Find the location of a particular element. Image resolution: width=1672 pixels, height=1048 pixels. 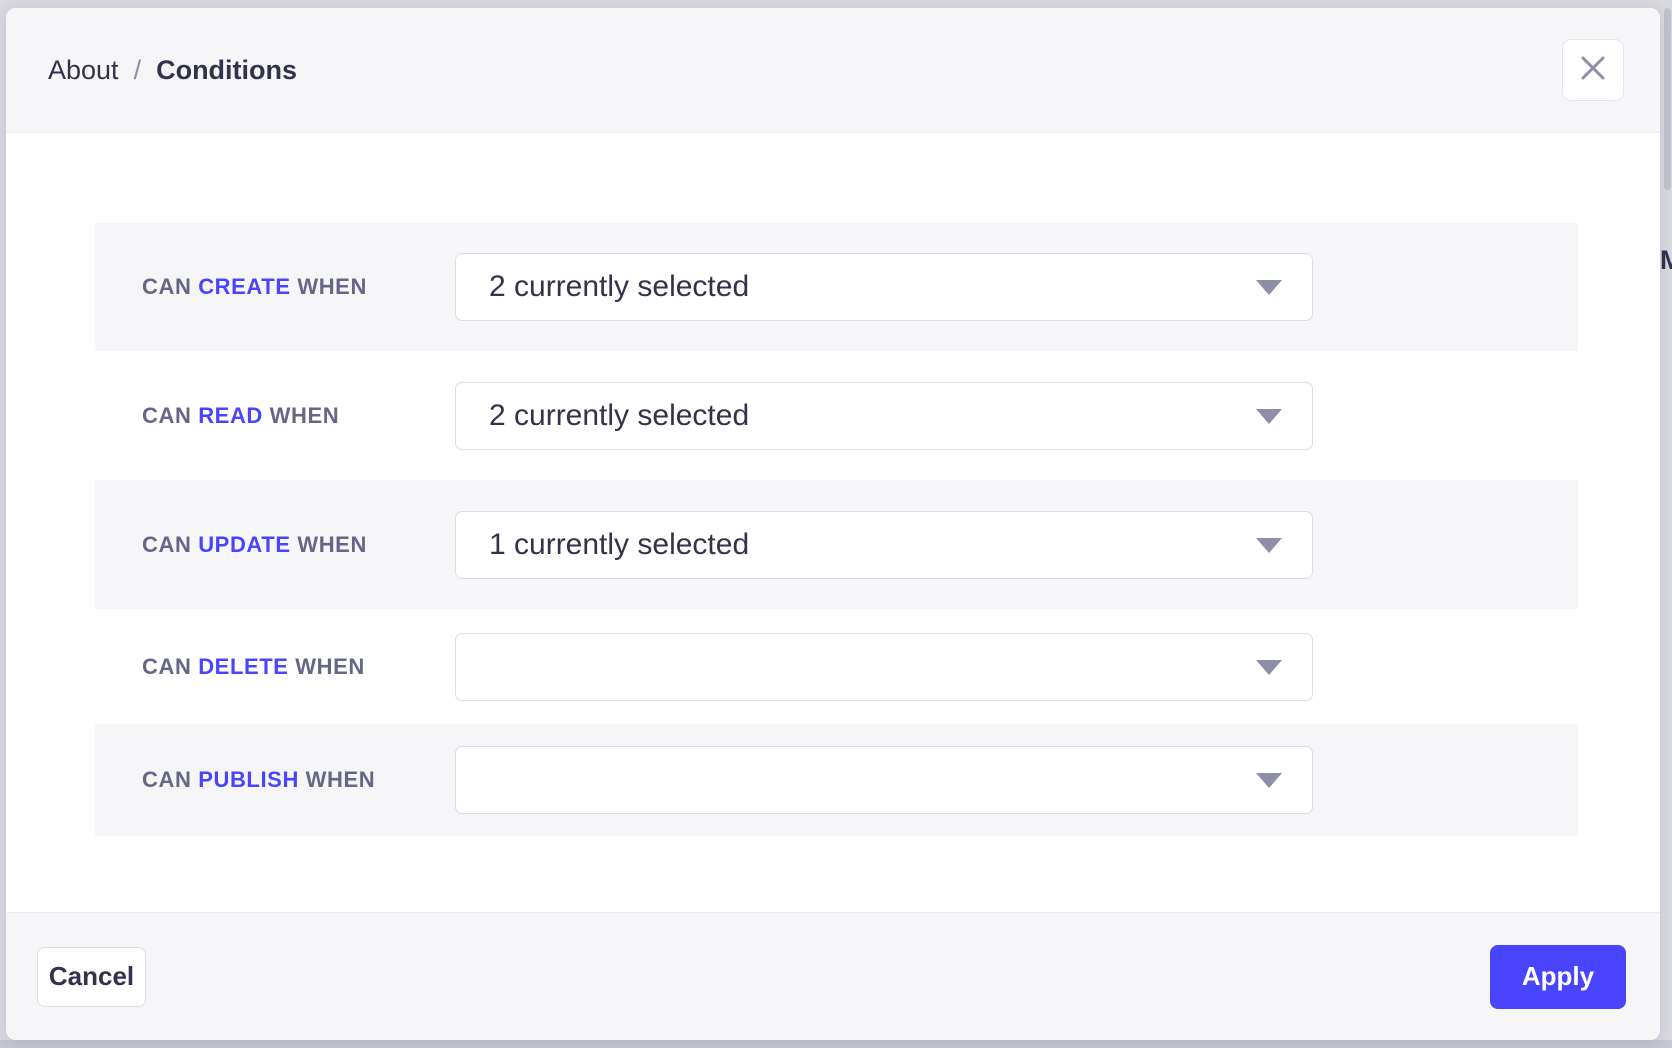

breadcrumb: About / Conditions is located at coordinates (172, 70).